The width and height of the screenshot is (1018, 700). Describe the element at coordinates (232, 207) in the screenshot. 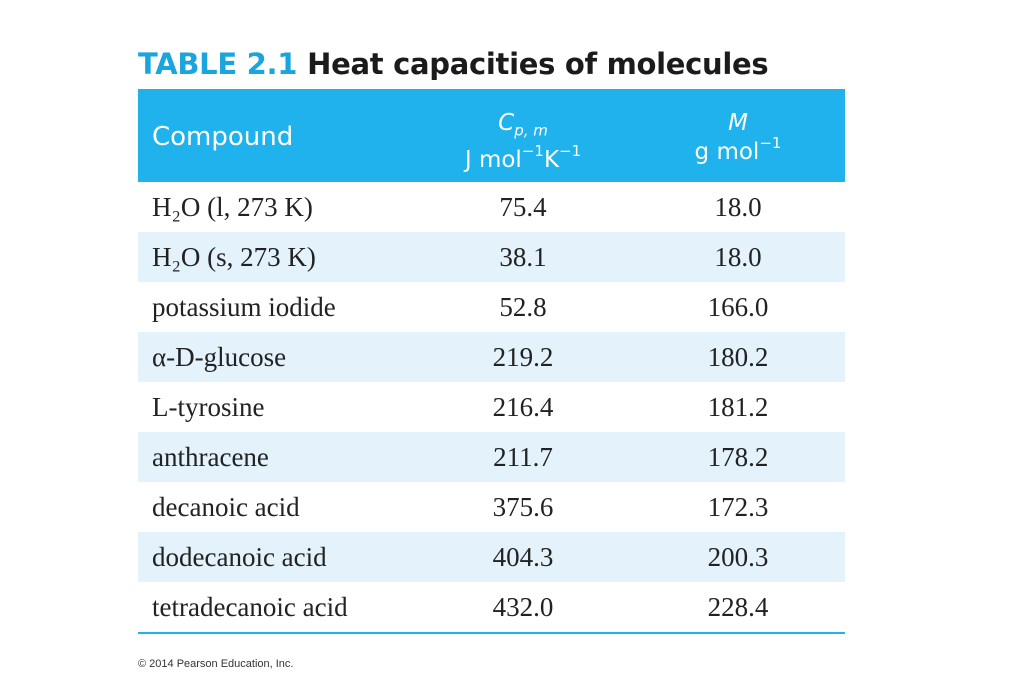

I see `compound-cell: H₂O (l, 273 K)` at that location.